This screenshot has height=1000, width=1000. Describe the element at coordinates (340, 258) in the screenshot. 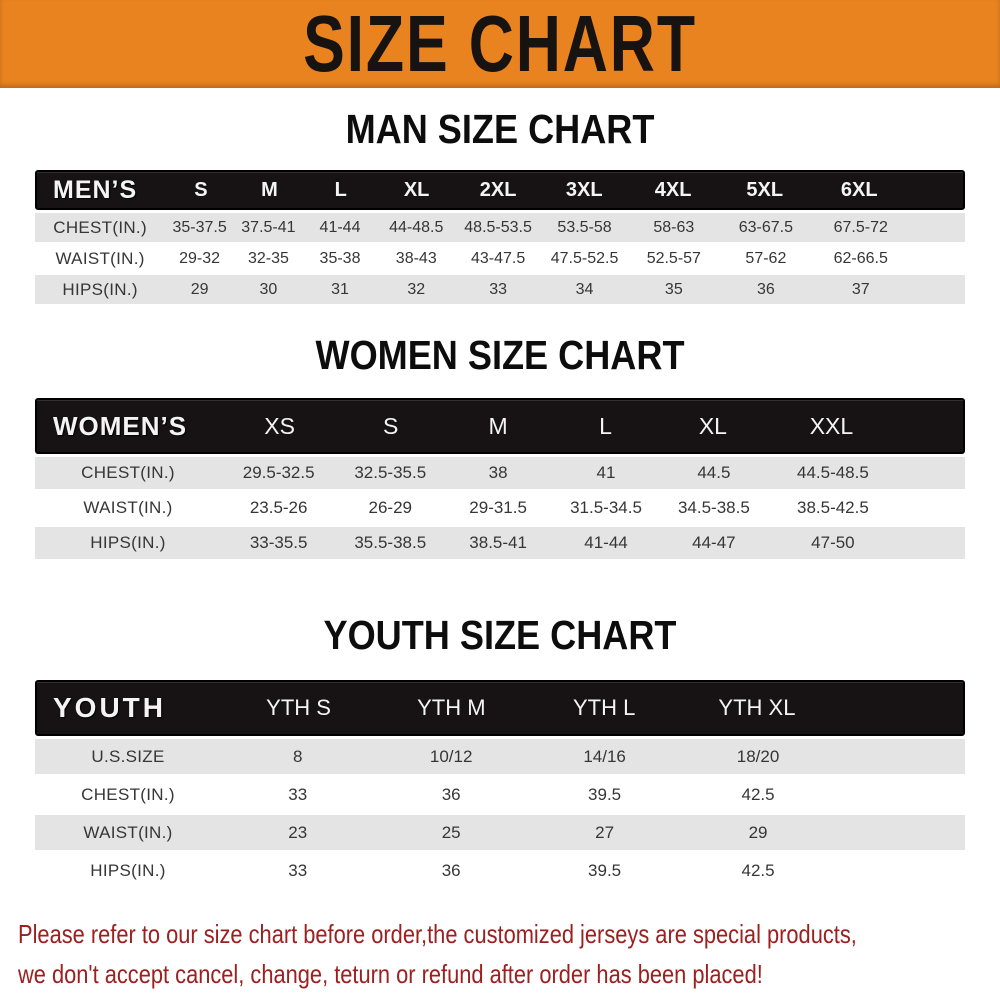

I see `size-value-cell: 35-38` at that location.